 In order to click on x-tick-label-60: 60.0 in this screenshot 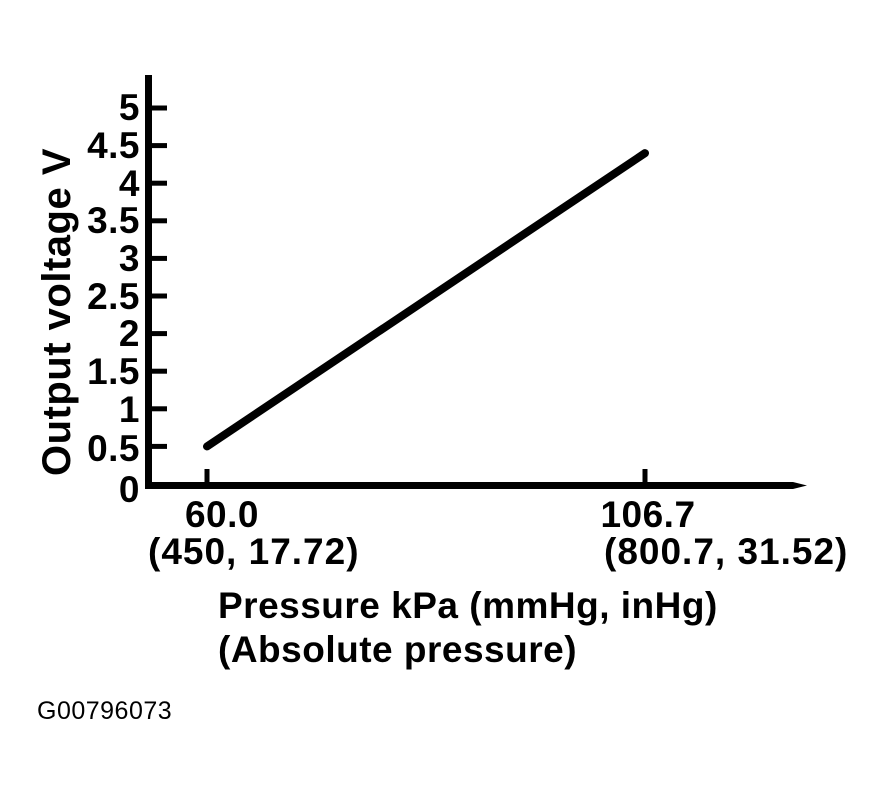, I will do `click(221, 514)`.